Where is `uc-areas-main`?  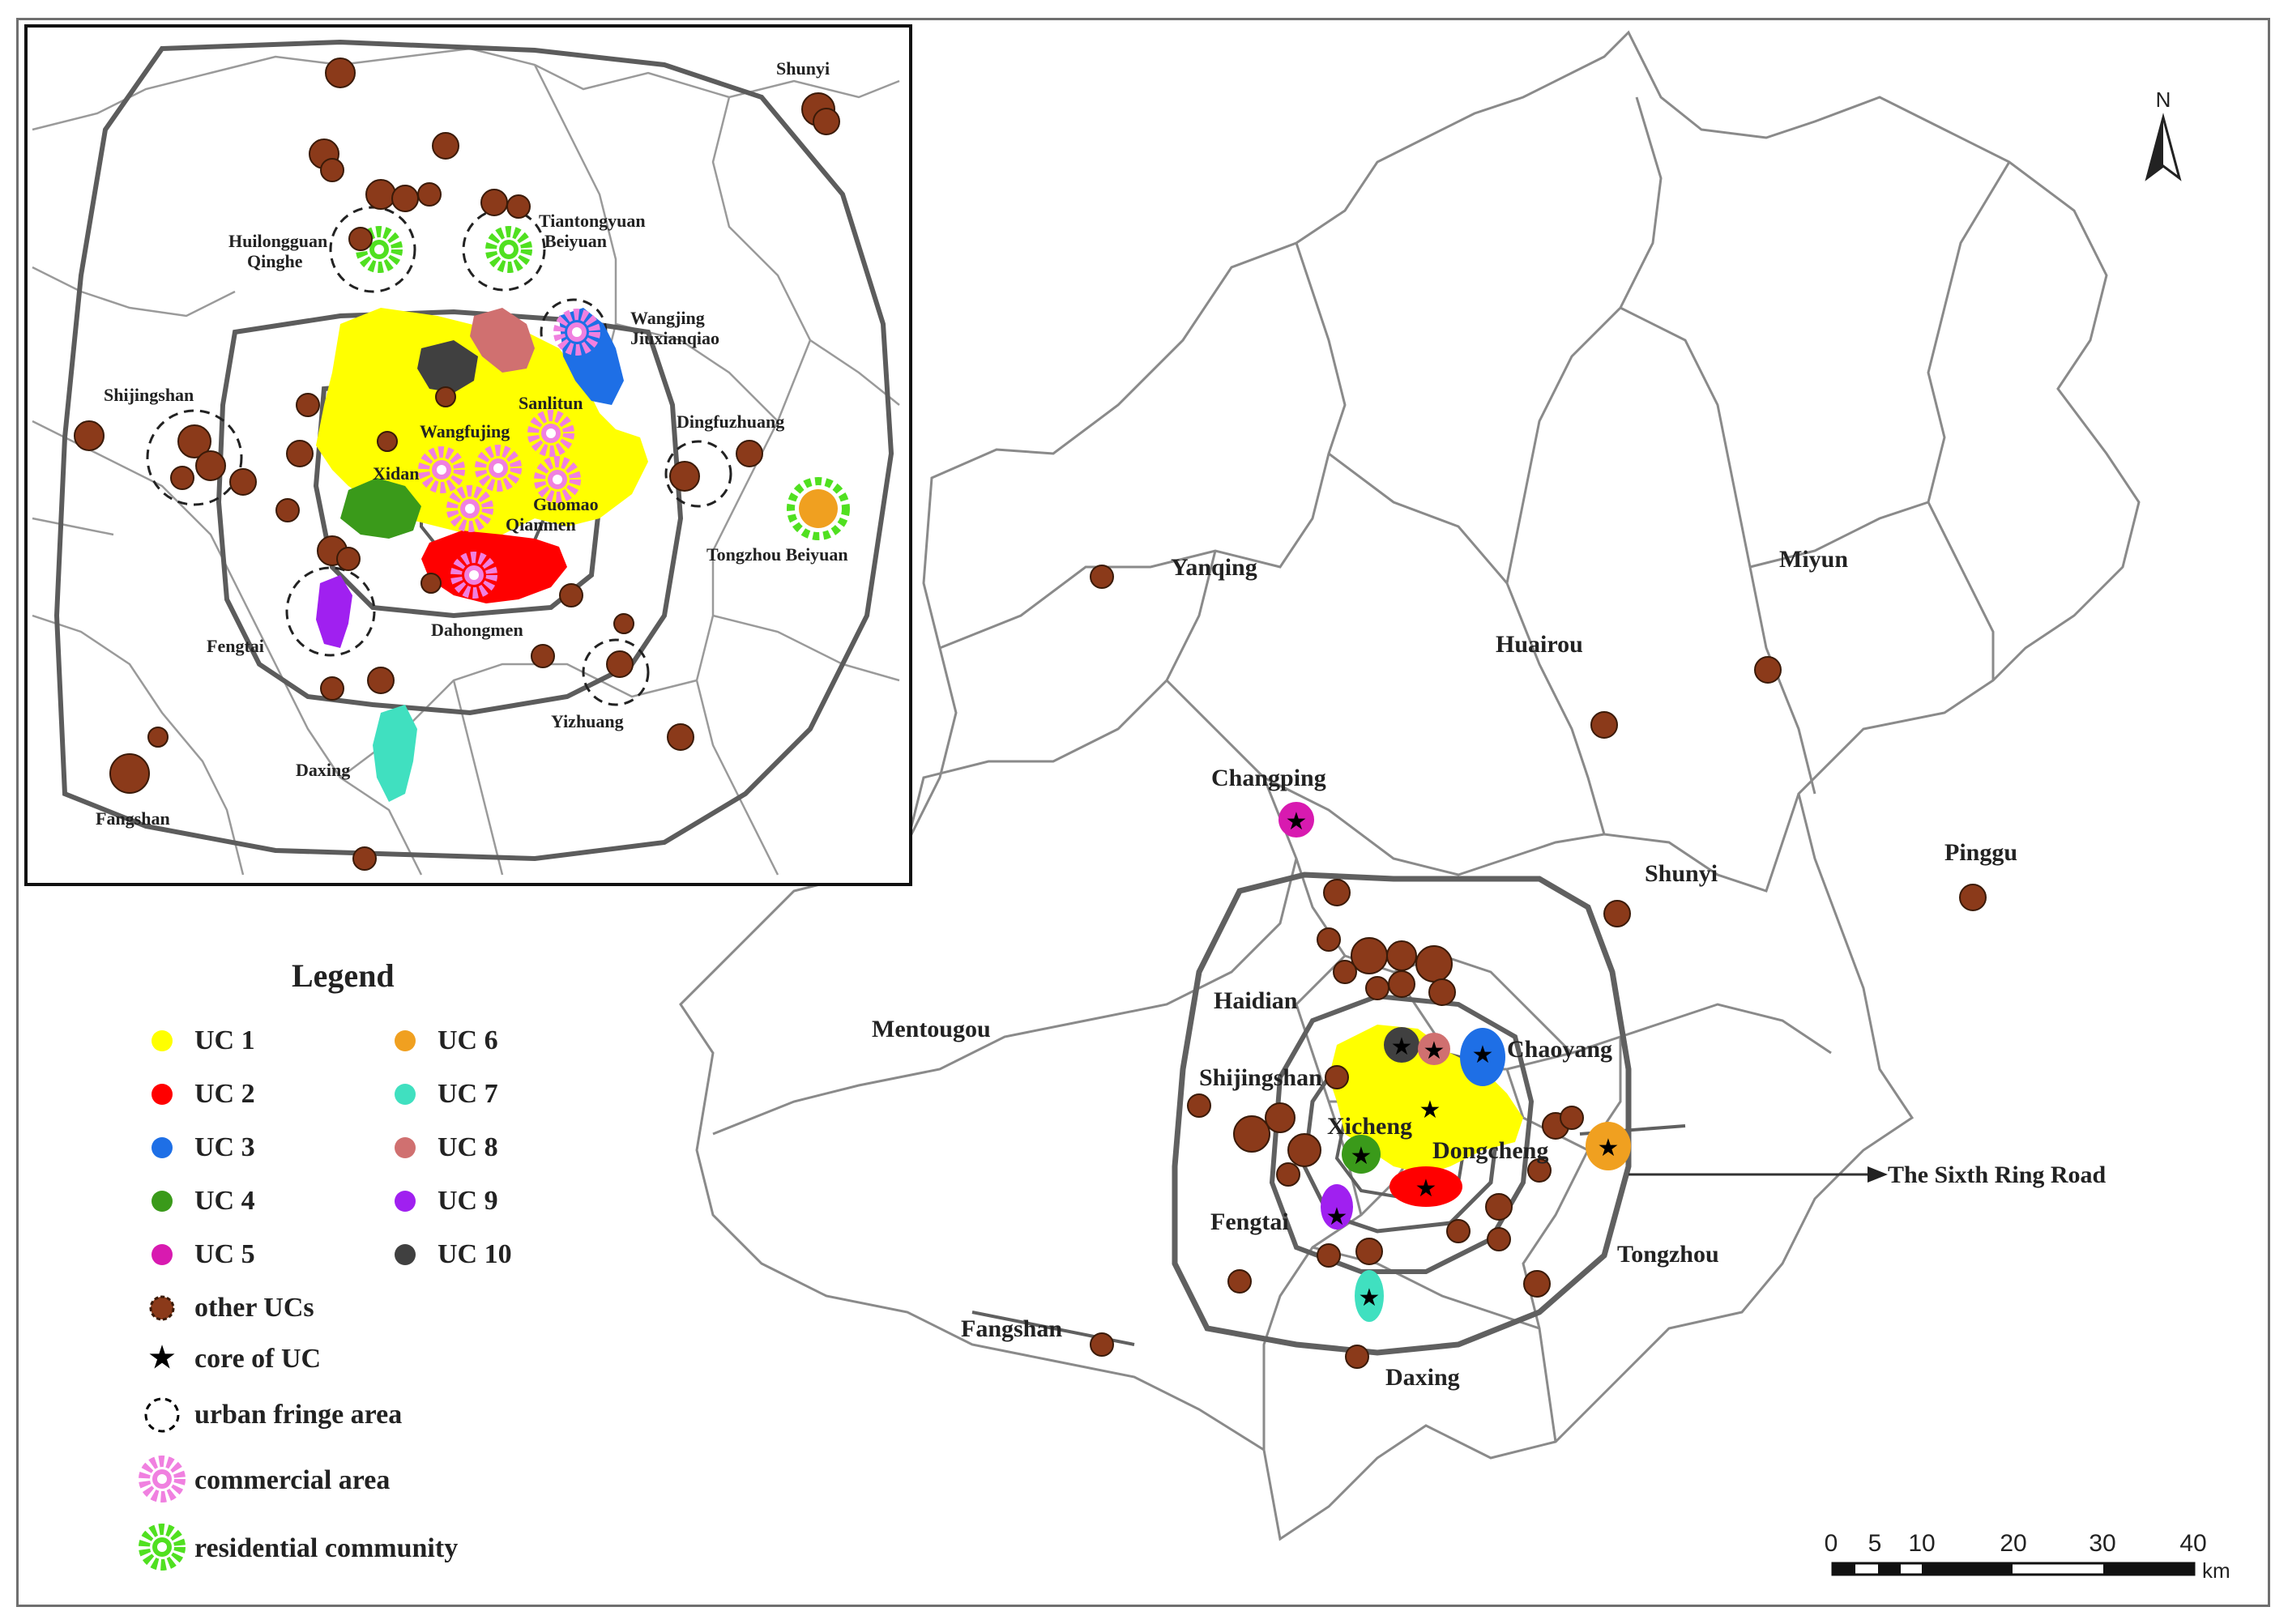 uc-areas-main is located at coordinates (1454, 1062).